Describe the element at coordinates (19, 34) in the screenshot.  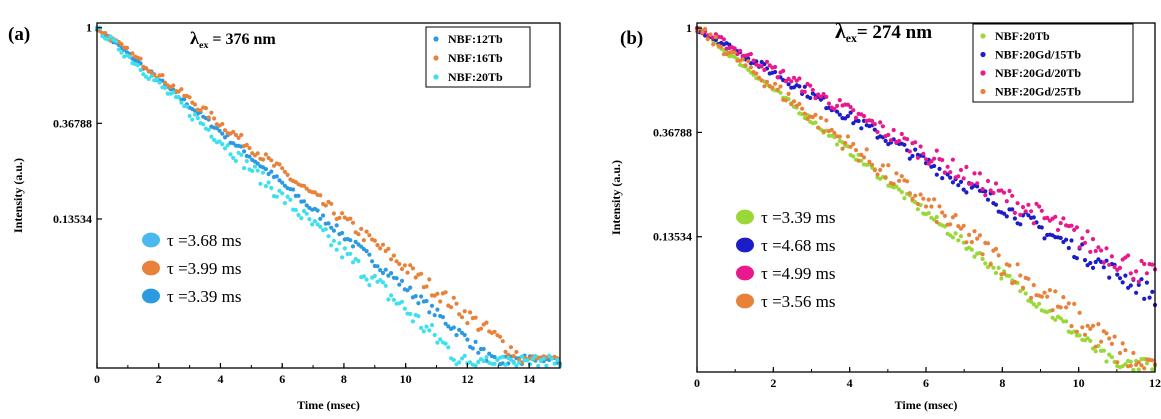
I see `panel-label: (a)` at that location.